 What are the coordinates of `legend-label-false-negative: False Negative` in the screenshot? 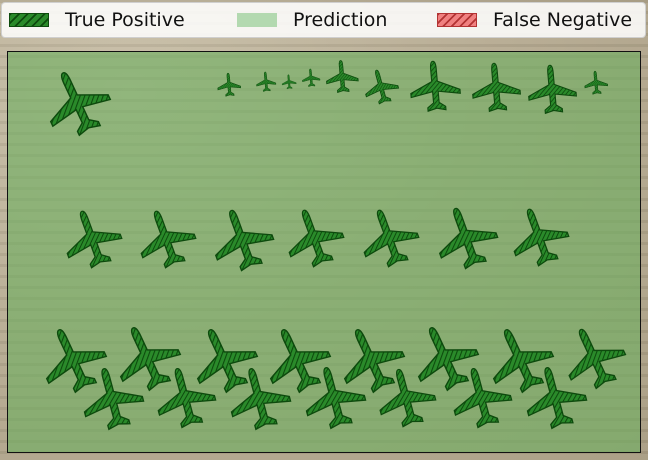 It's located at (563, 20).